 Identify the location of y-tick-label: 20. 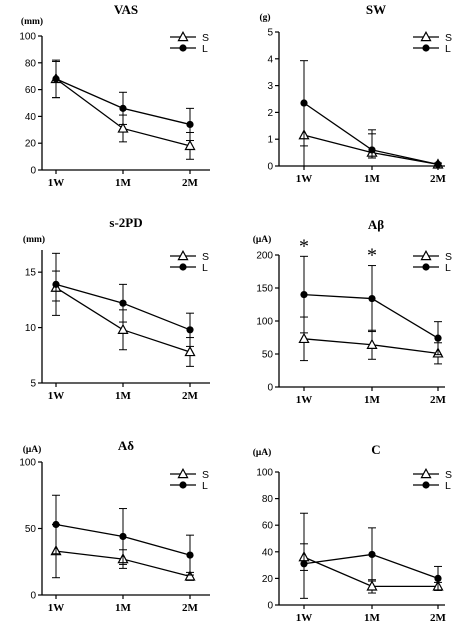
(268, 579).